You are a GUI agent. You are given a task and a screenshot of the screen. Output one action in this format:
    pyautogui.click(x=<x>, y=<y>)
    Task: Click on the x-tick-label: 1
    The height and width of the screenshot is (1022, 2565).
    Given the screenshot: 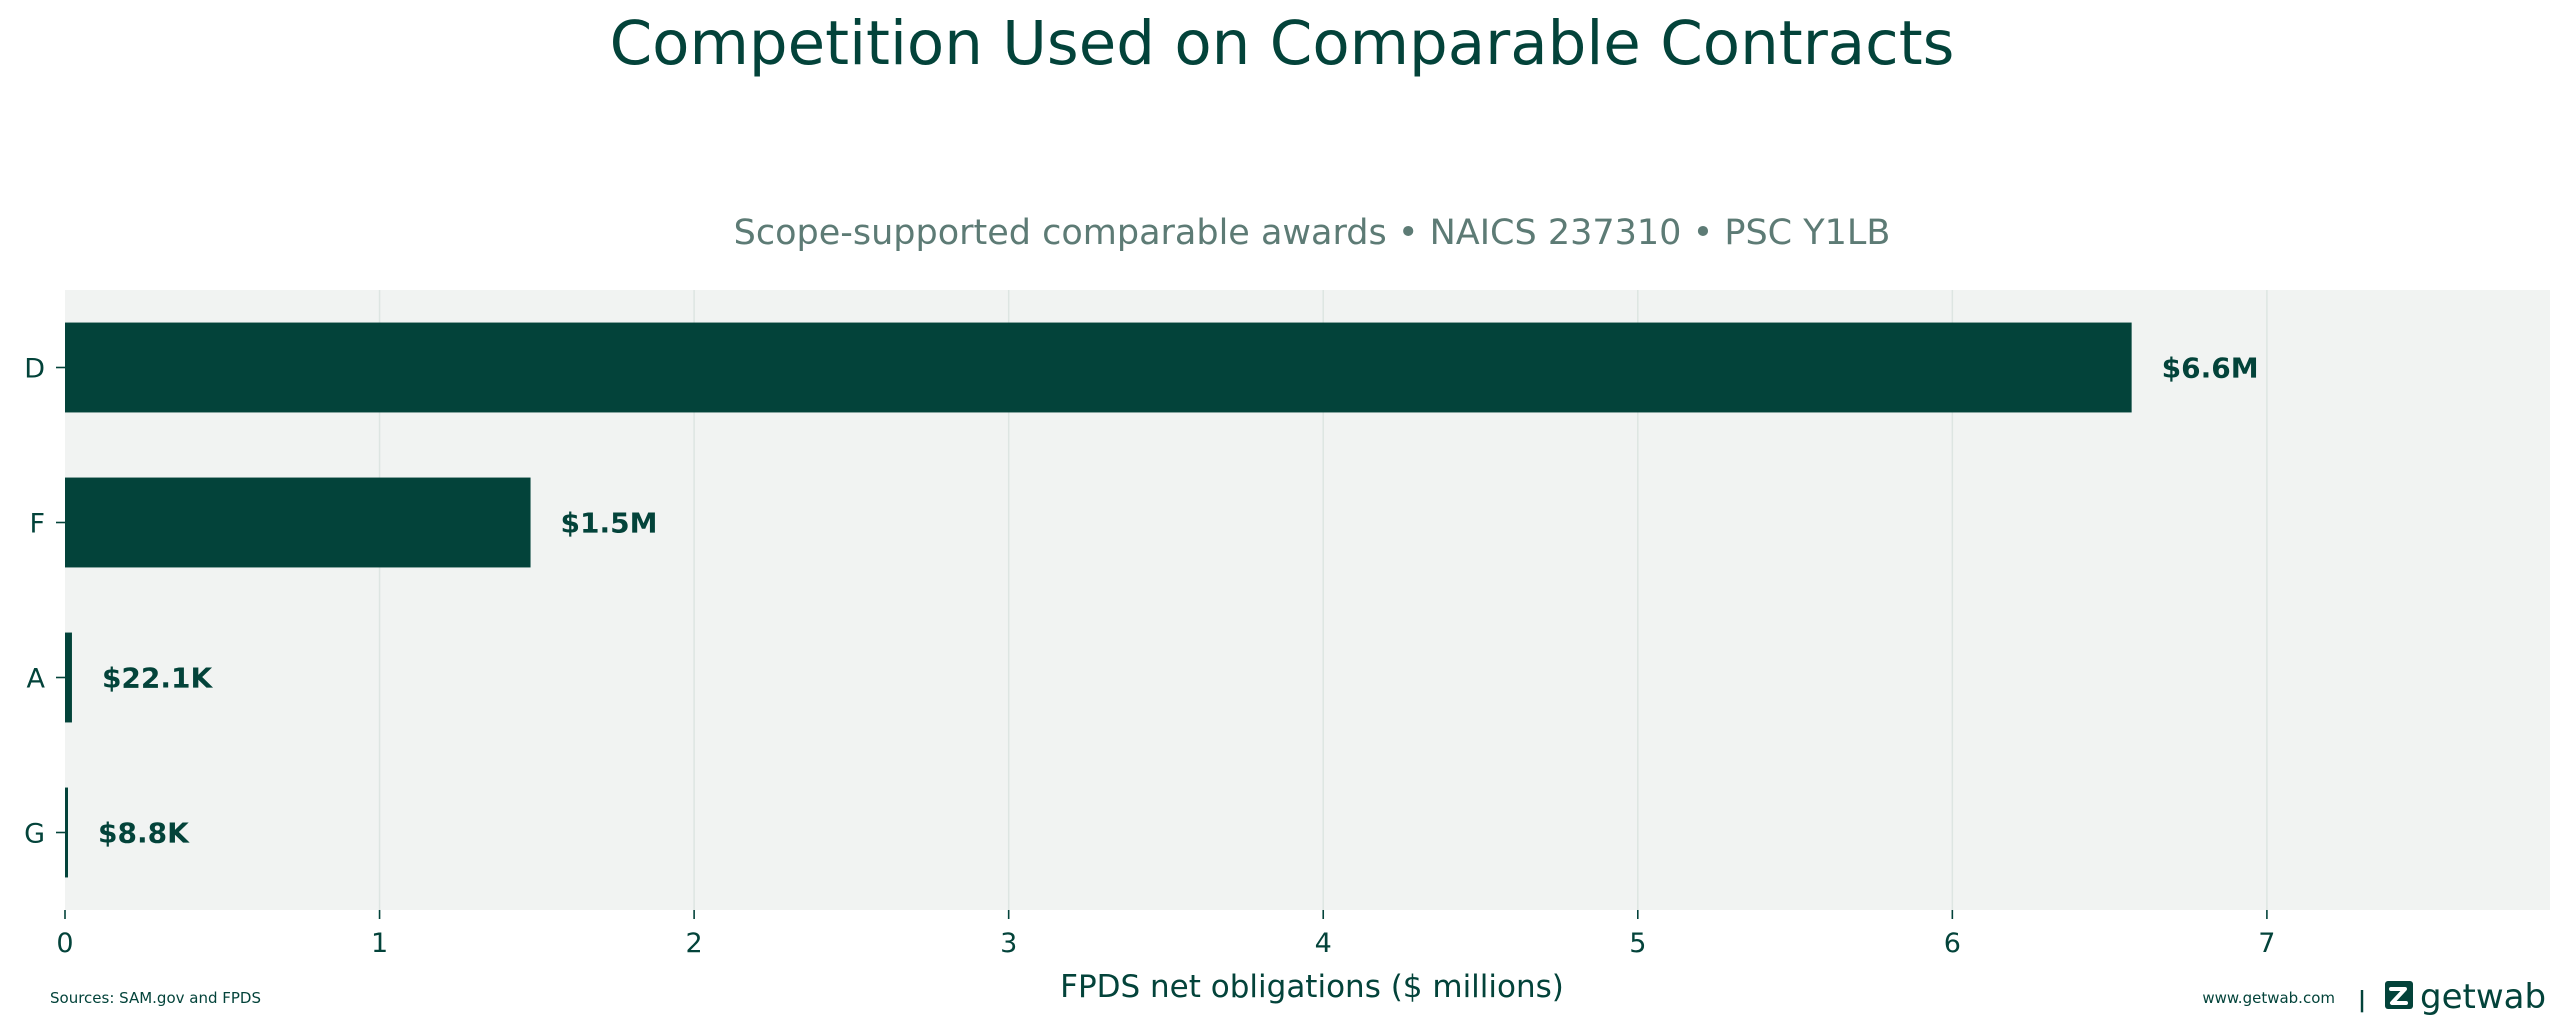 What is the action you would take?
    pyautogui.click(x=379, y=943)
    